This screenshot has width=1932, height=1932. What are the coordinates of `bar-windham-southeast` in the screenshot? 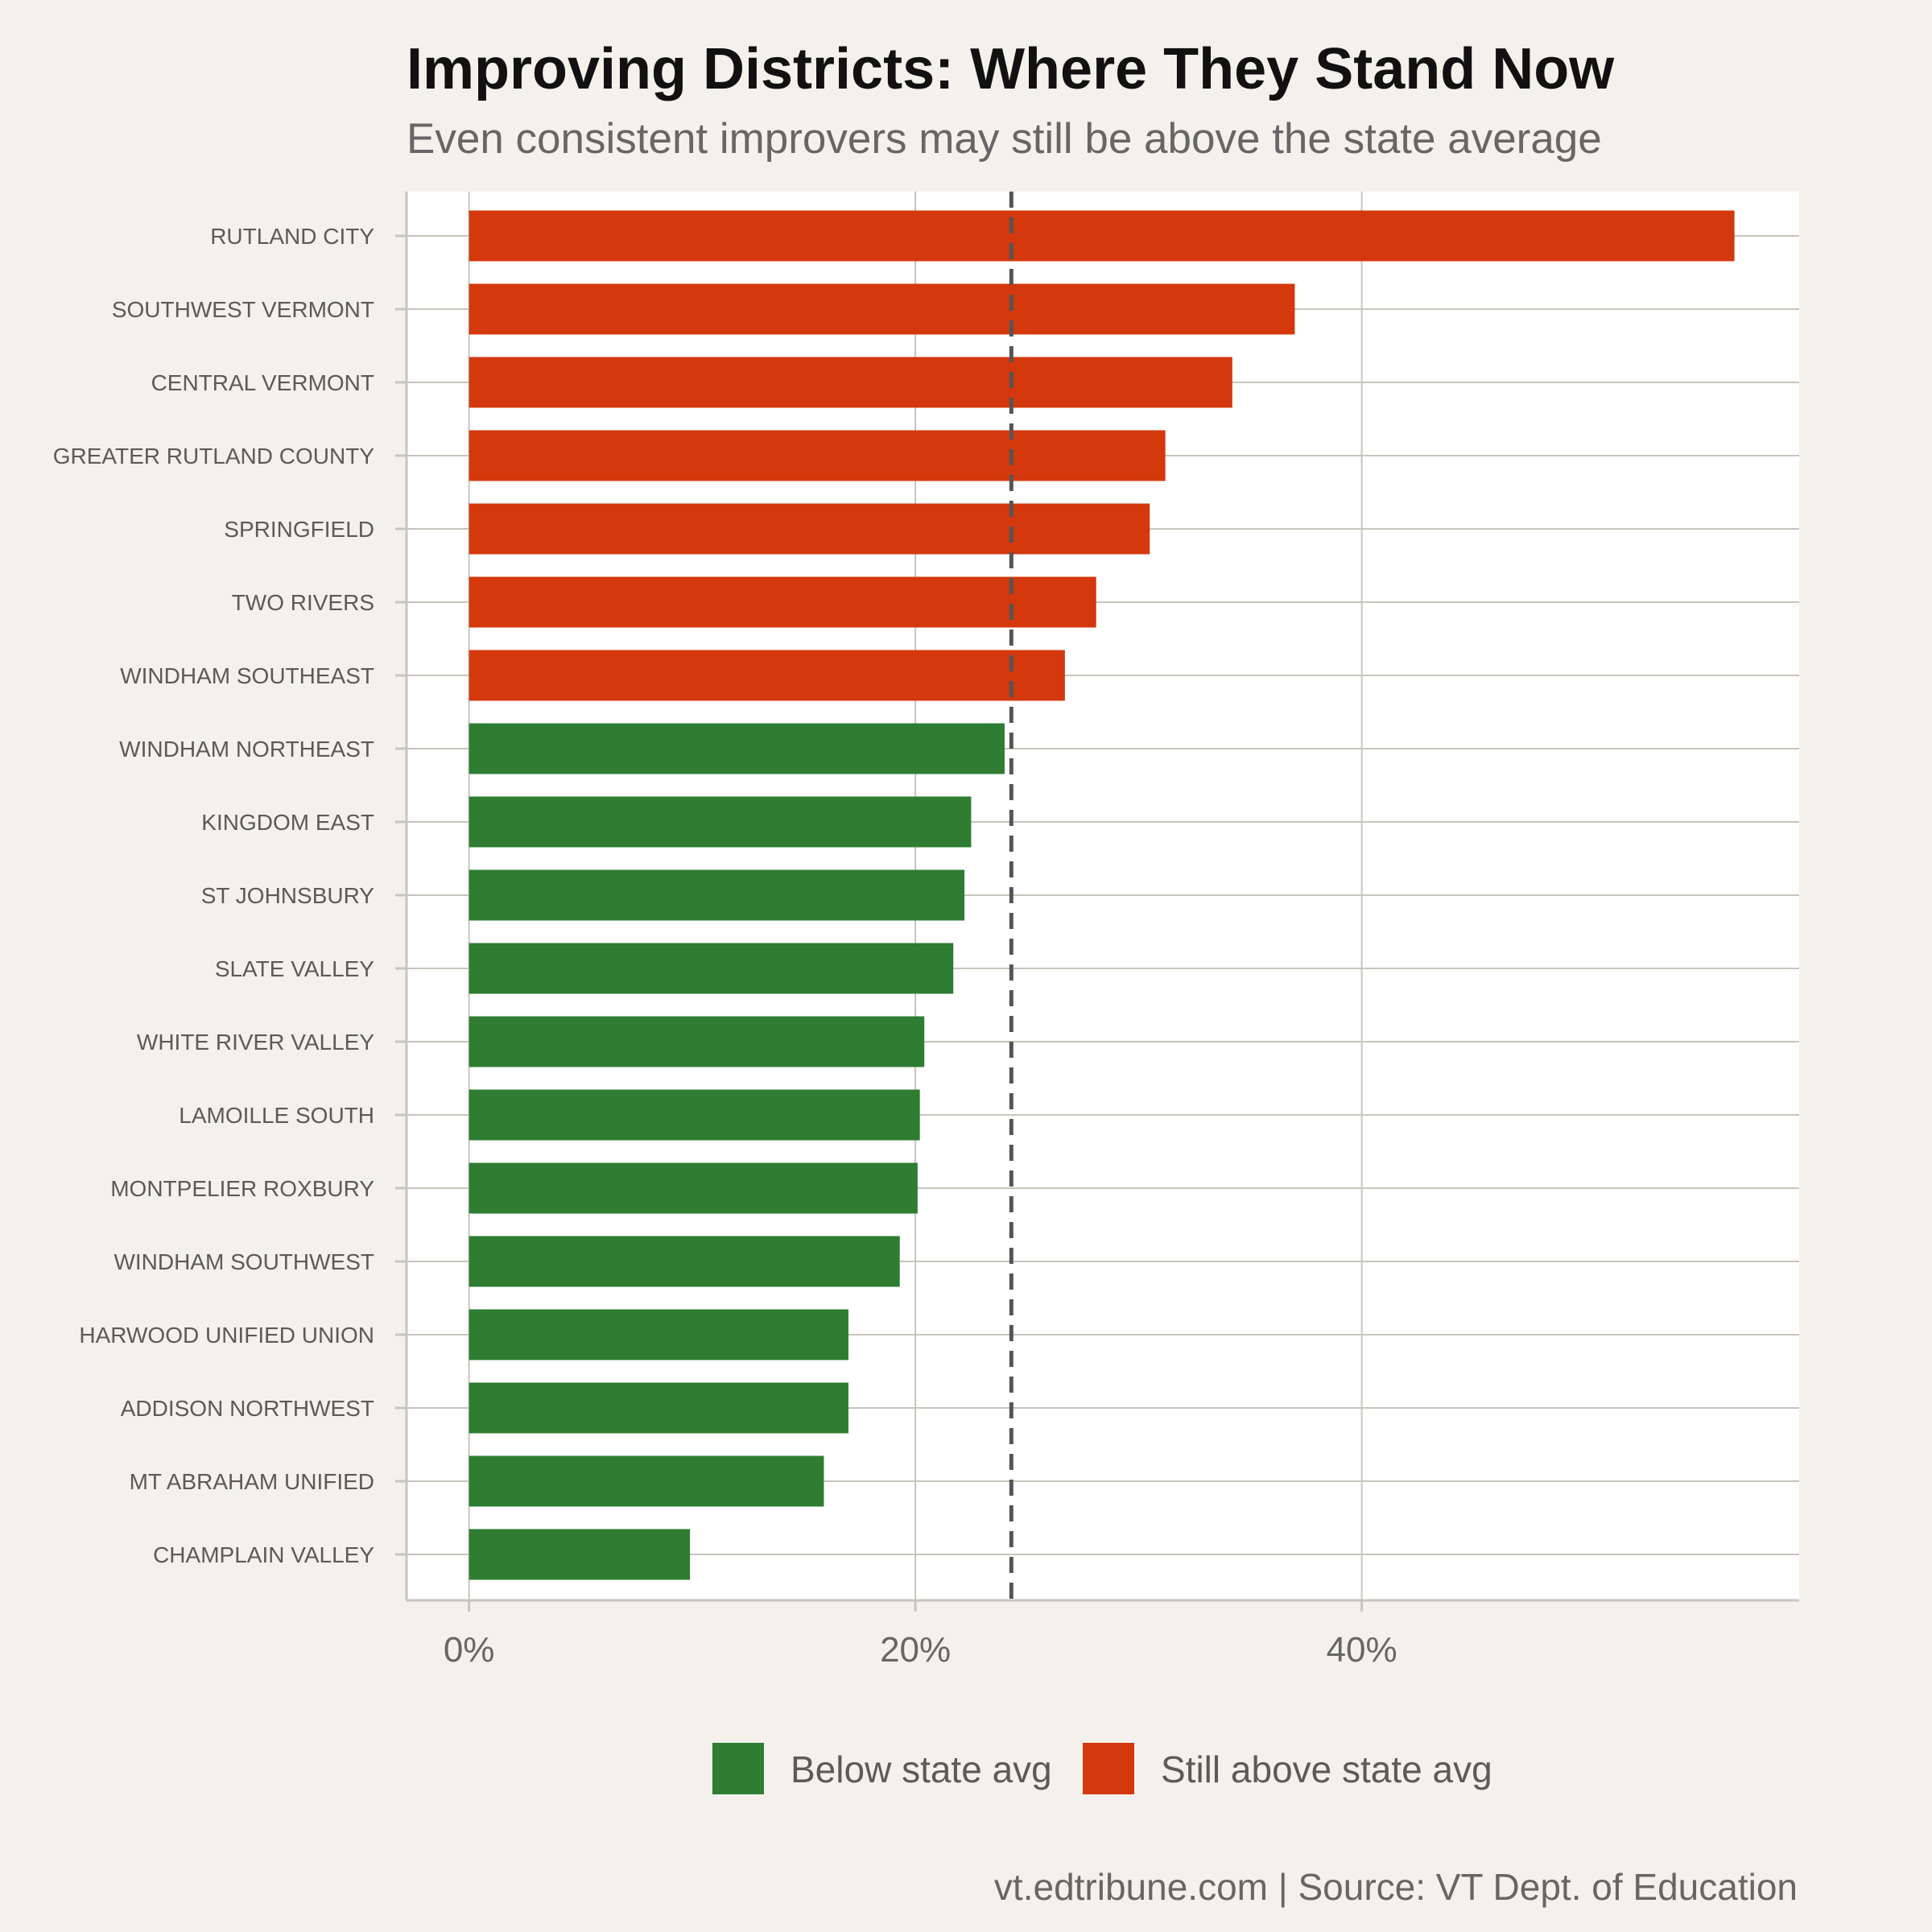 It's located at (767, 675).